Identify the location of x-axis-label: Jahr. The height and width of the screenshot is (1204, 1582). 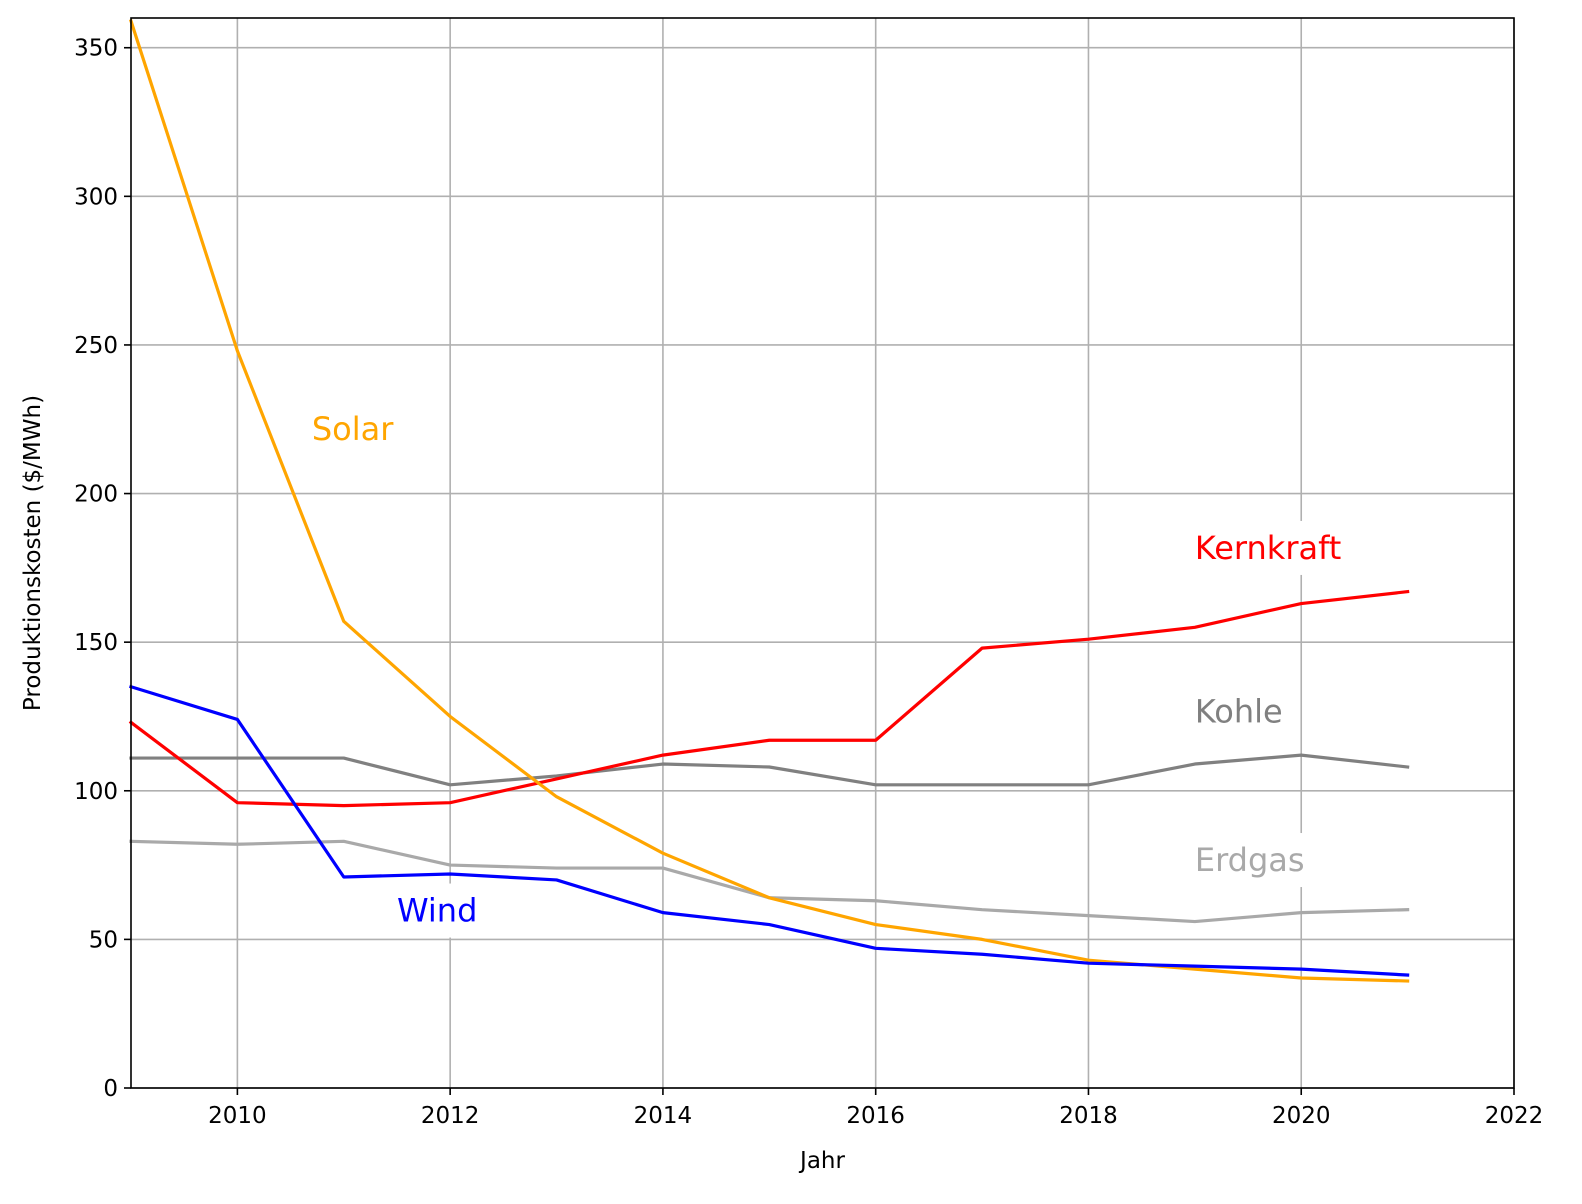
(821, 1161).